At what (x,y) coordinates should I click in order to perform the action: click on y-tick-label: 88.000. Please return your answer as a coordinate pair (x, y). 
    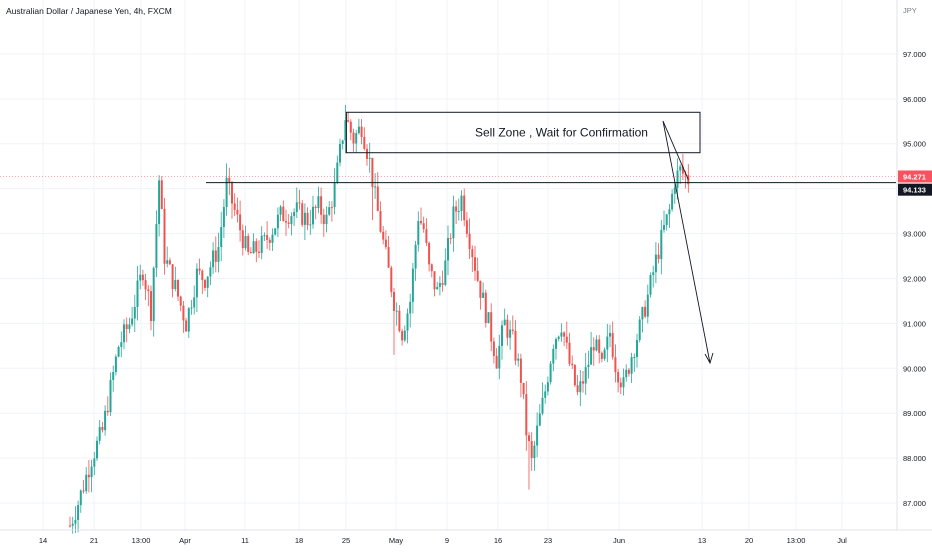
    Looking at the image, I should click on (914, 458).